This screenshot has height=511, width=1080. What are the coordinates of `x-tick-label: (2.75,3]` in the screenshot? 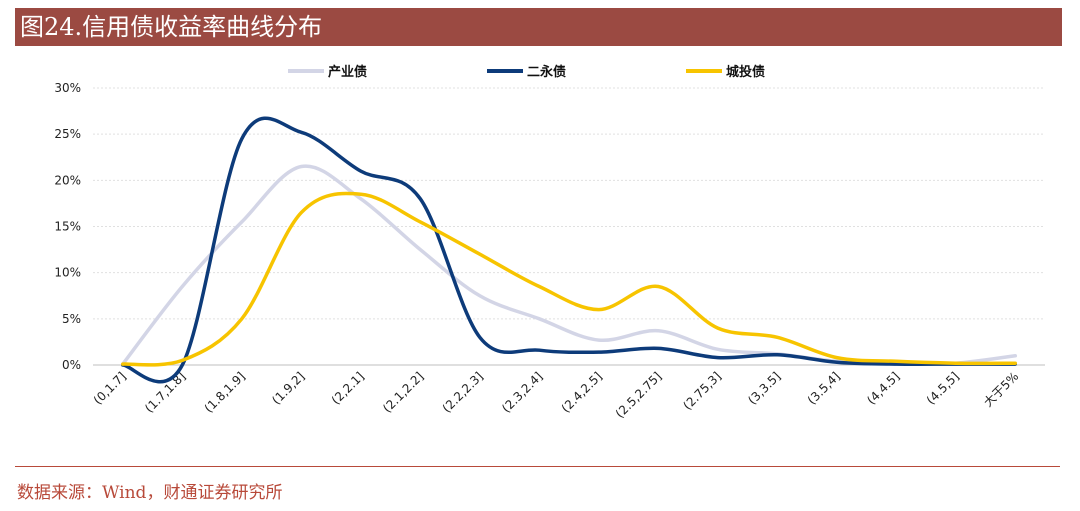 It's located at (702, 391).